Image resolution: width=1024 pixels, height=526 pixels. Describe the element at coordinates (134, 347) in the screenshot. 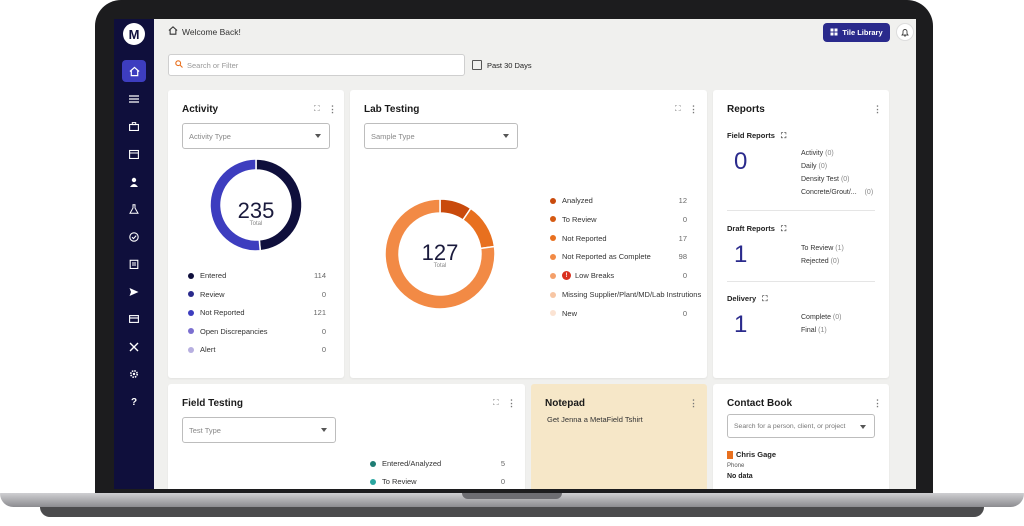

I see `tools-icon` at that location.